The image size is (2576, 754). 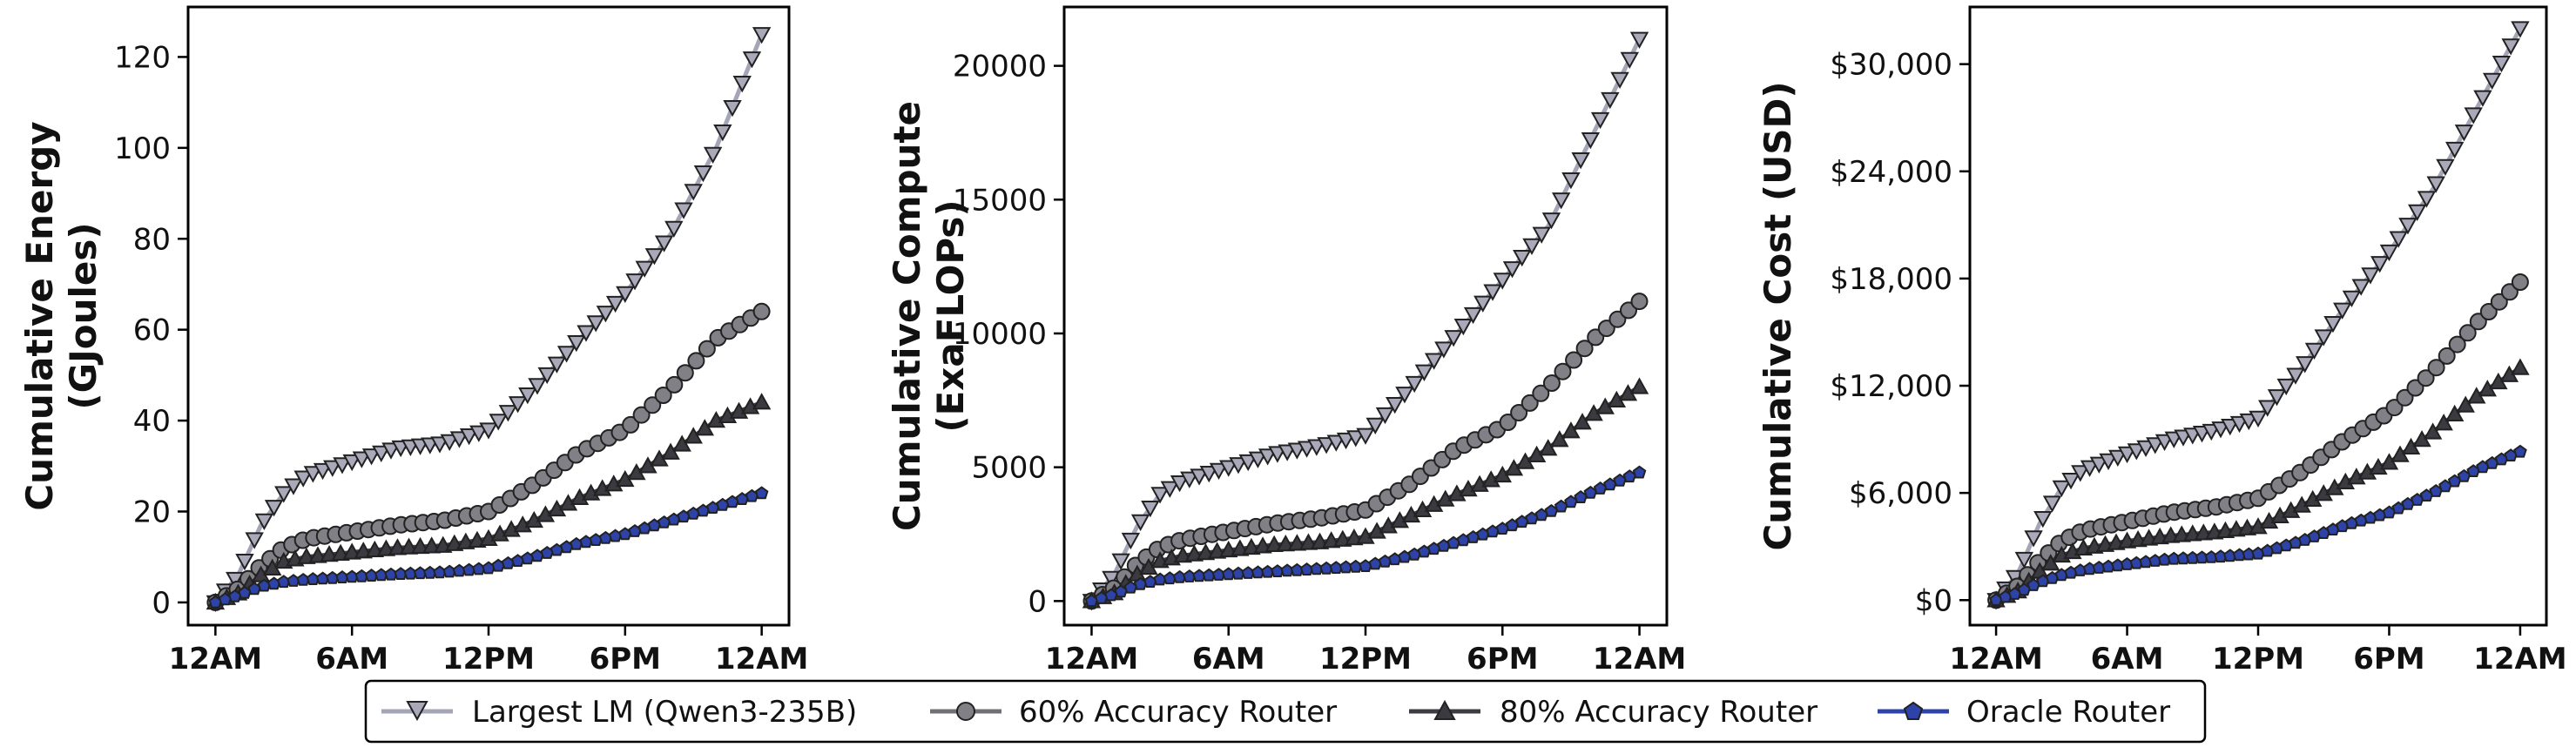 I want to click on legend-entry-largest-lm: Largest LM (Qwen3-235B), so click(x=619, y=712).